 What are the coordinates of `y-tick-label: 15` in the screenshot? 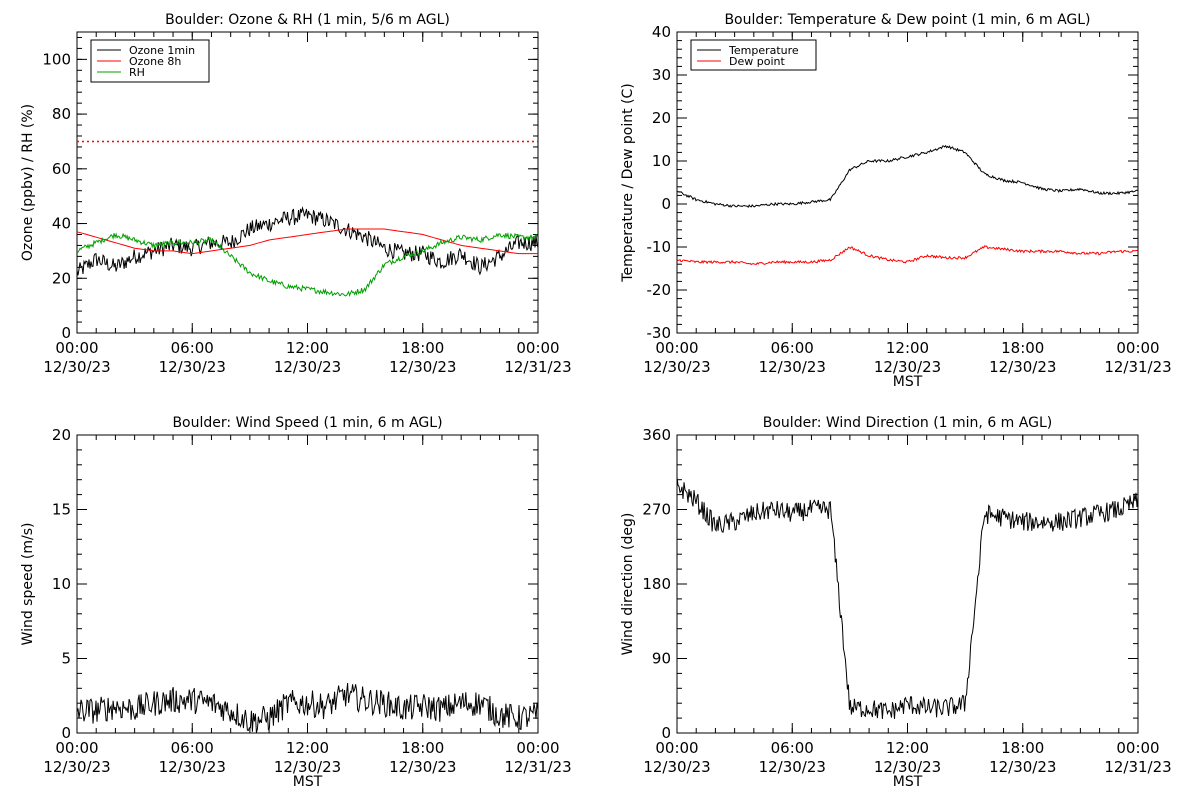 It's located at (61, 510).